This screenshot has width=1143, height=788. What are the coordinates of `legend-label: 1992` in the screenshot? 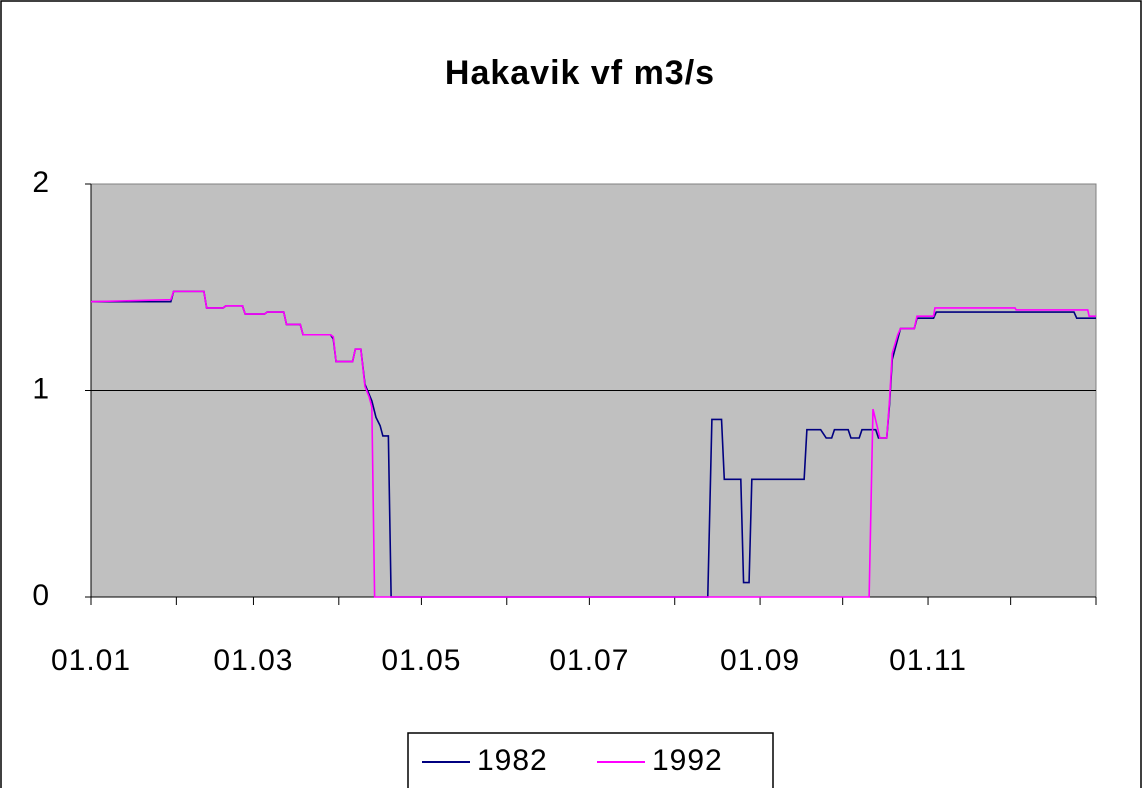 It's located at (687, 760).